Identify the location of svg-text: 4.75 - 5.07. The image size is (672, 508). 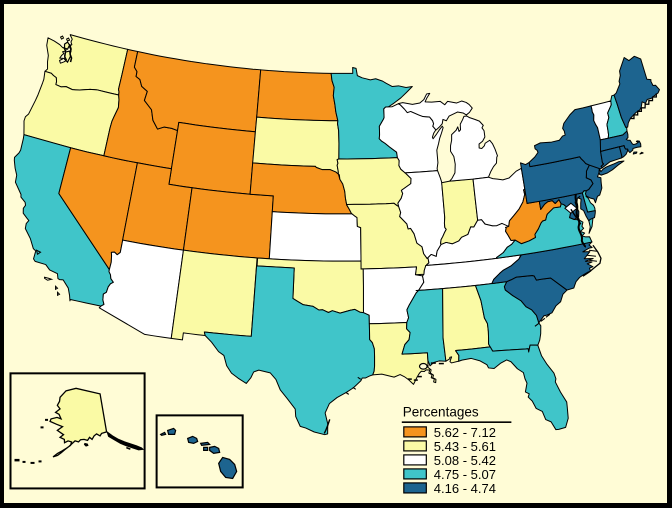
(464, 474).